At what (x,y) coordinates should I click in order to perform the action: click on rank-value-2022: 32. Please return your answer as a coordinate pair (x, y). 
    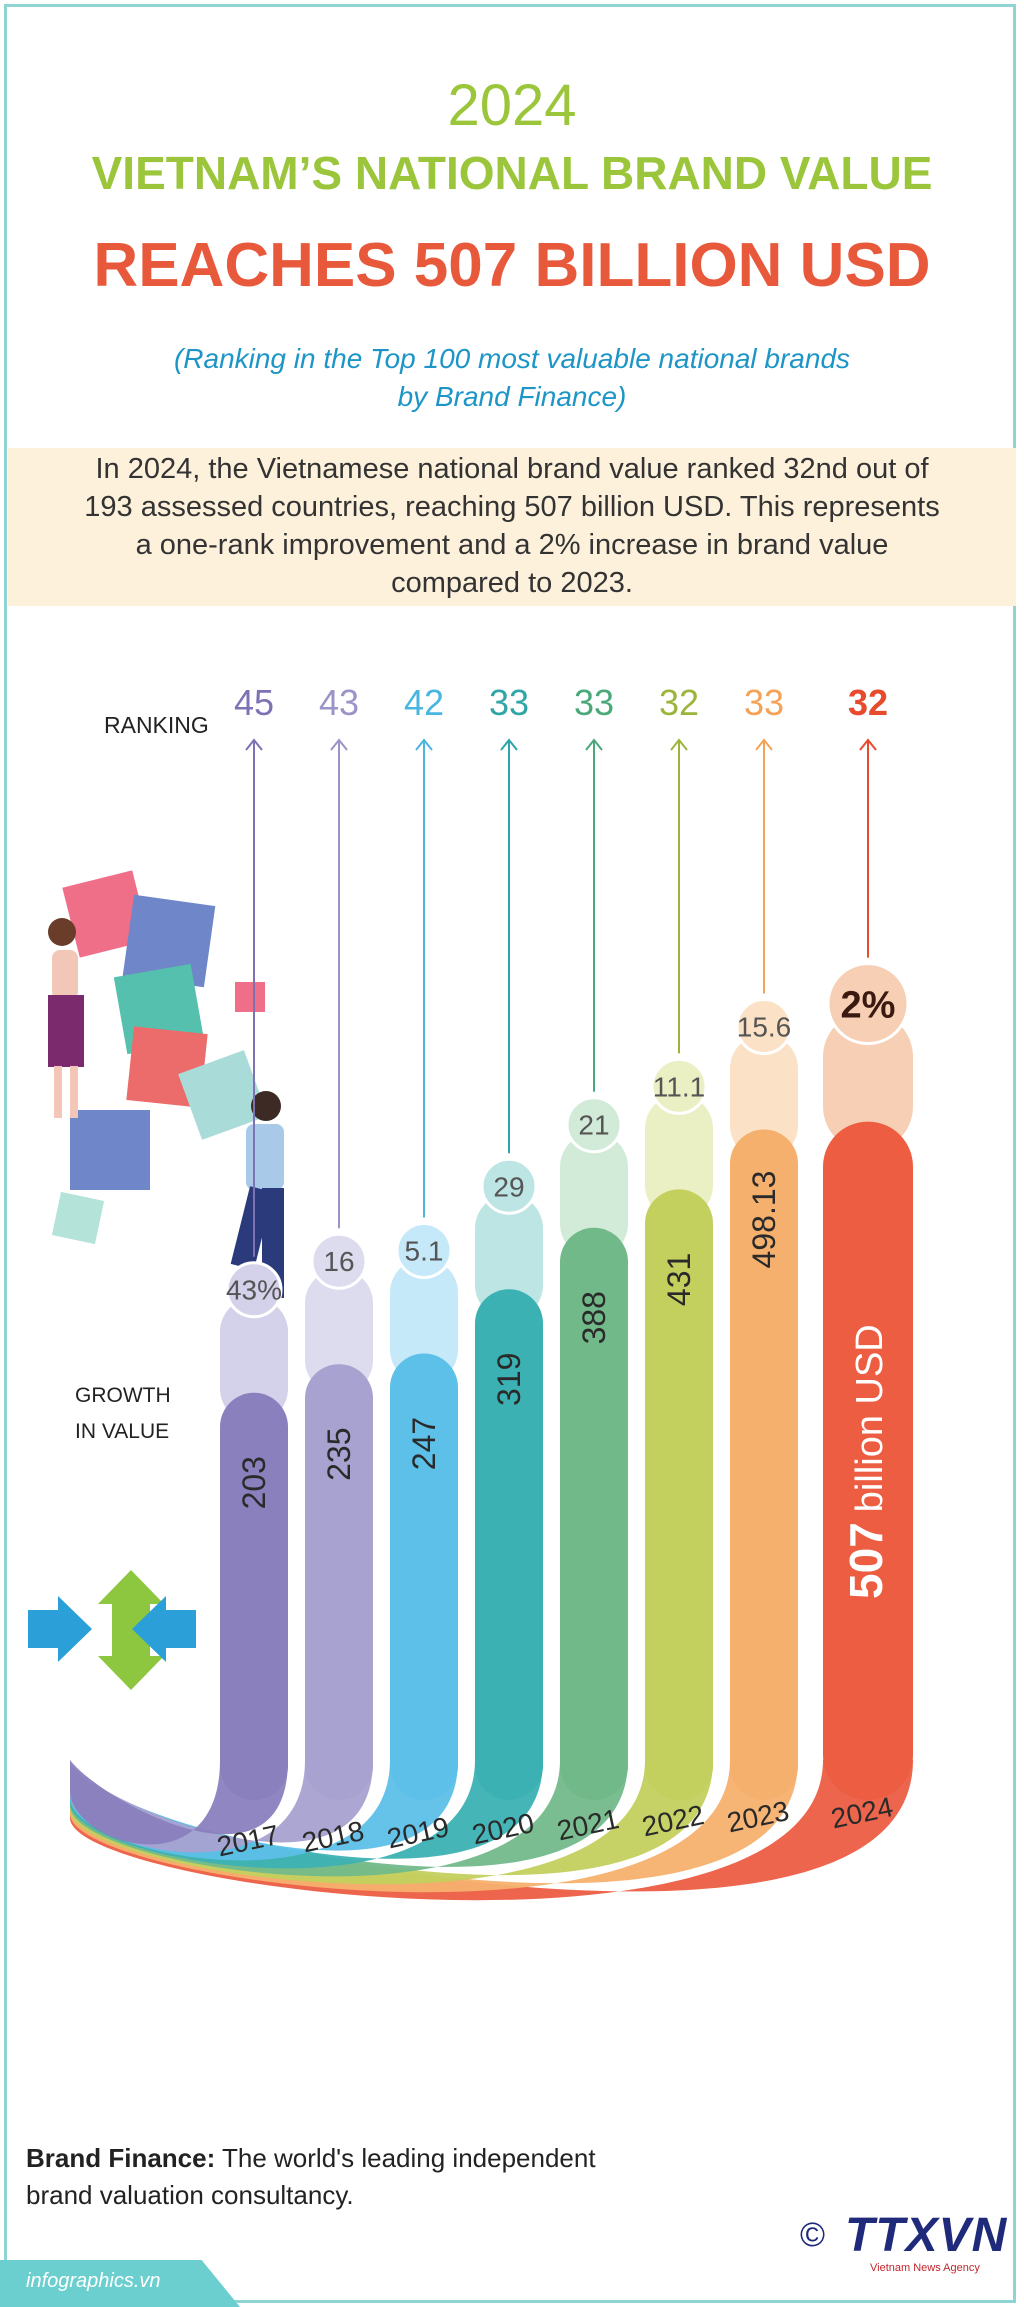
    Looking at the image, I should click on (679, 702).